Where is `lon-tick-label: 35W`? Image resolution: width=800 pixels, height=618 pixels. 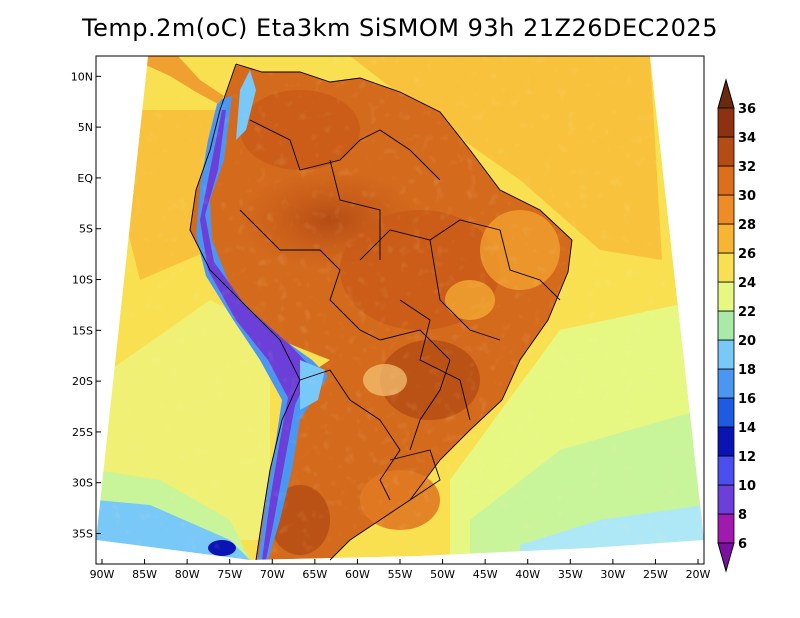
lon-tick-label: 35W is located at coordinates (570, 574).